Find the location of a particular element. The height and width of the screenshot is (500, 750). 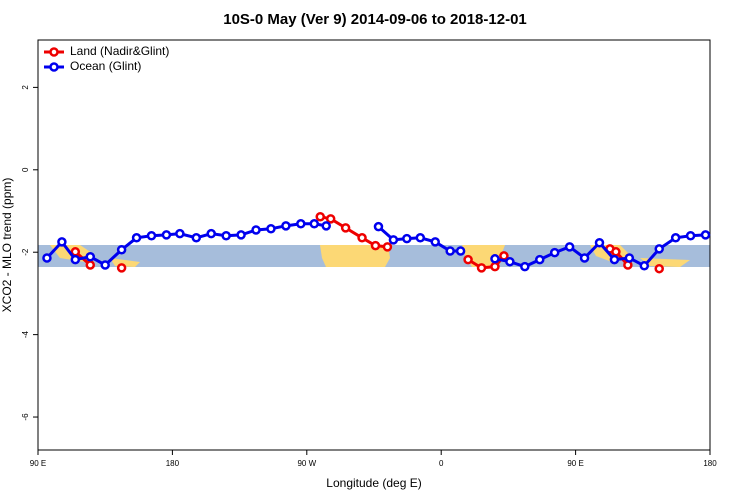

legend-label: Land (Nadir&Glint) is located at coordinates (119, 51).